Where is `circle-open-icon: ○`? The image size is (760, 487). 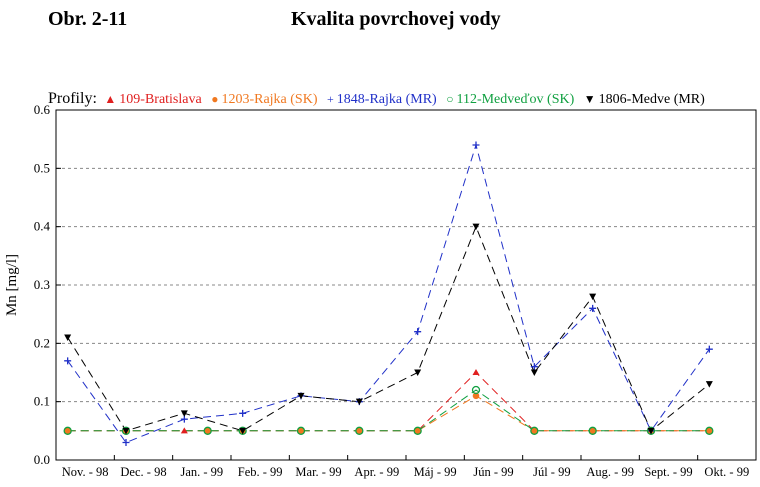
circle-open-icon: ○ is located at coordinates (450, 99).